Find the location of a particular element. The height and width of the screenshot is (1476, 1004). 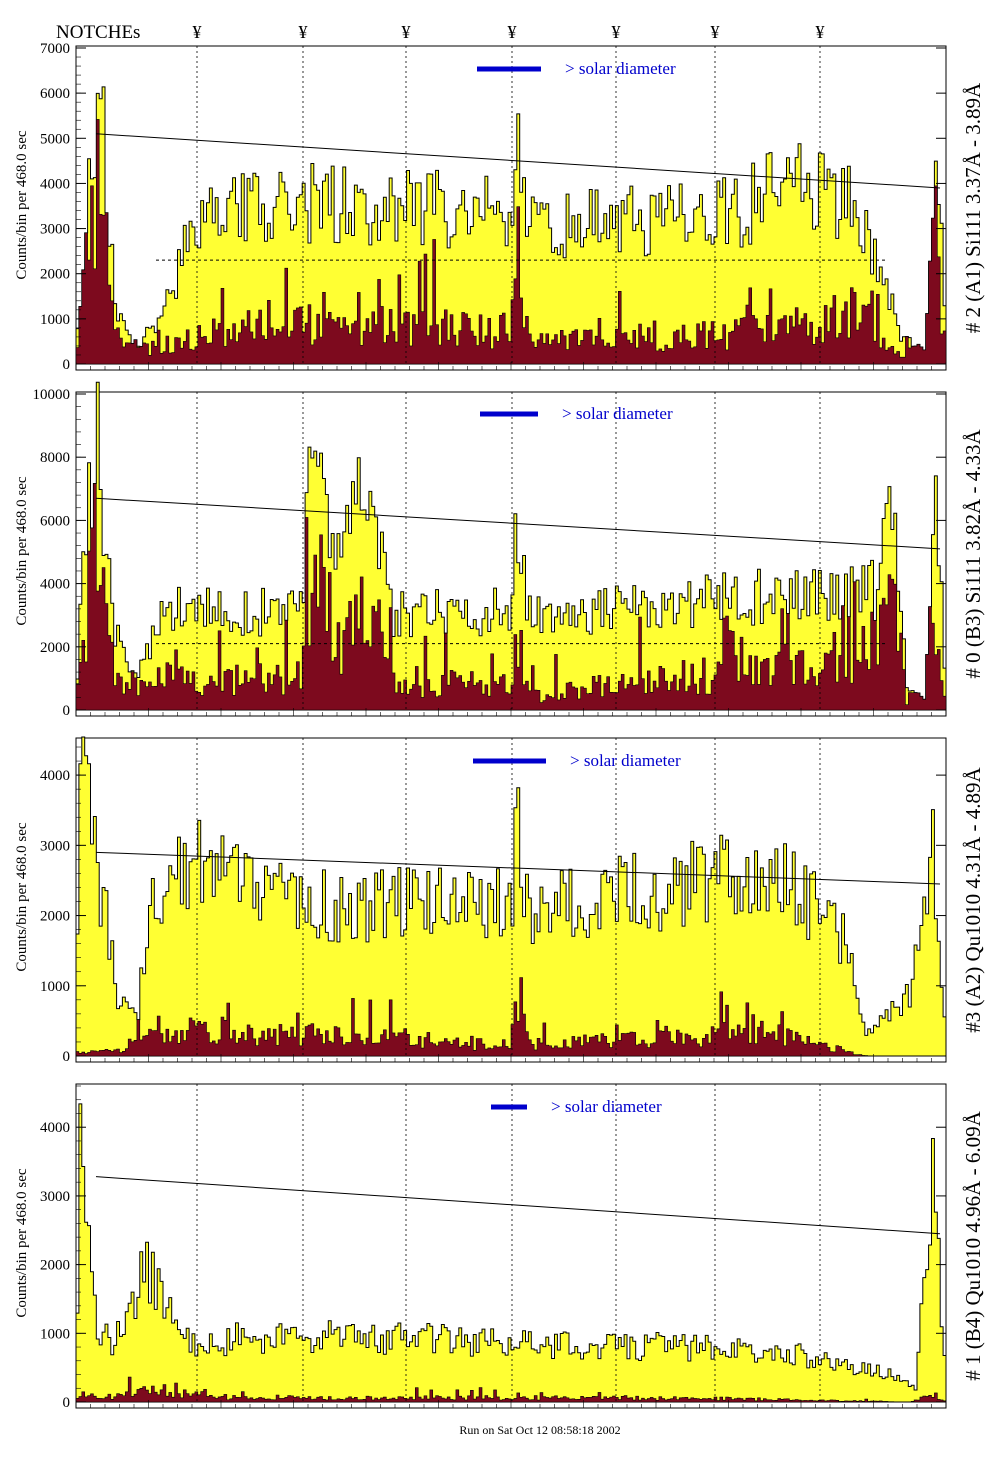

panel-title: #3 (A2) Qu1010 4.31Å - 4.89Å is located at coordinates (973, 899).